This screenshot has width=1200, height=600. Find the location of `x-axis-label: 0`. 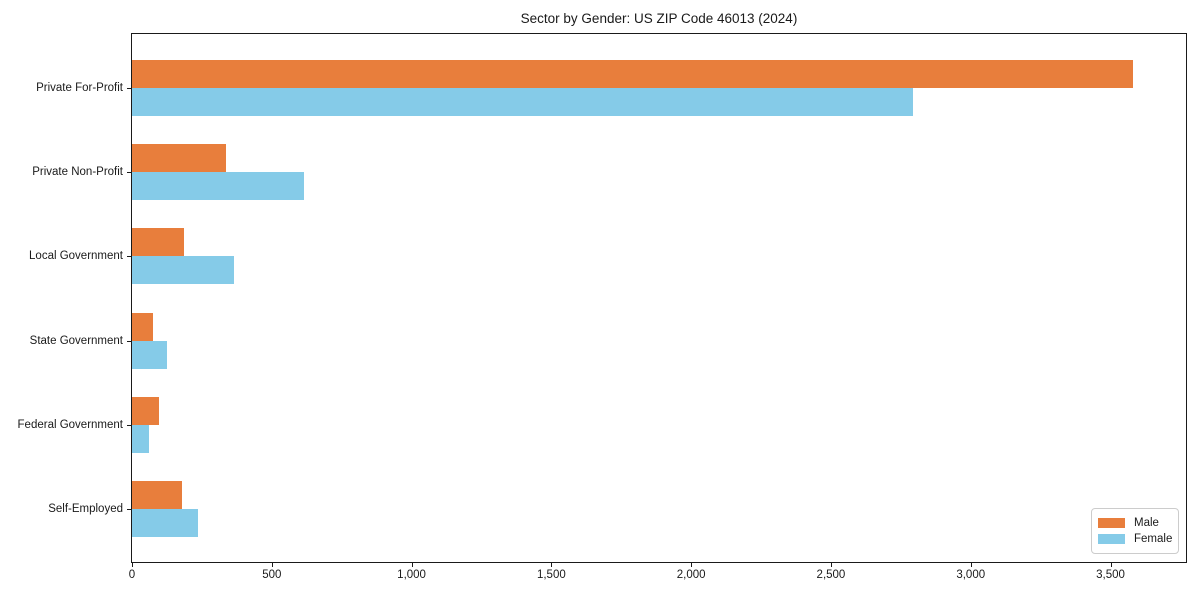

x-axis-label: 0 is located at coordinates (132, 575).